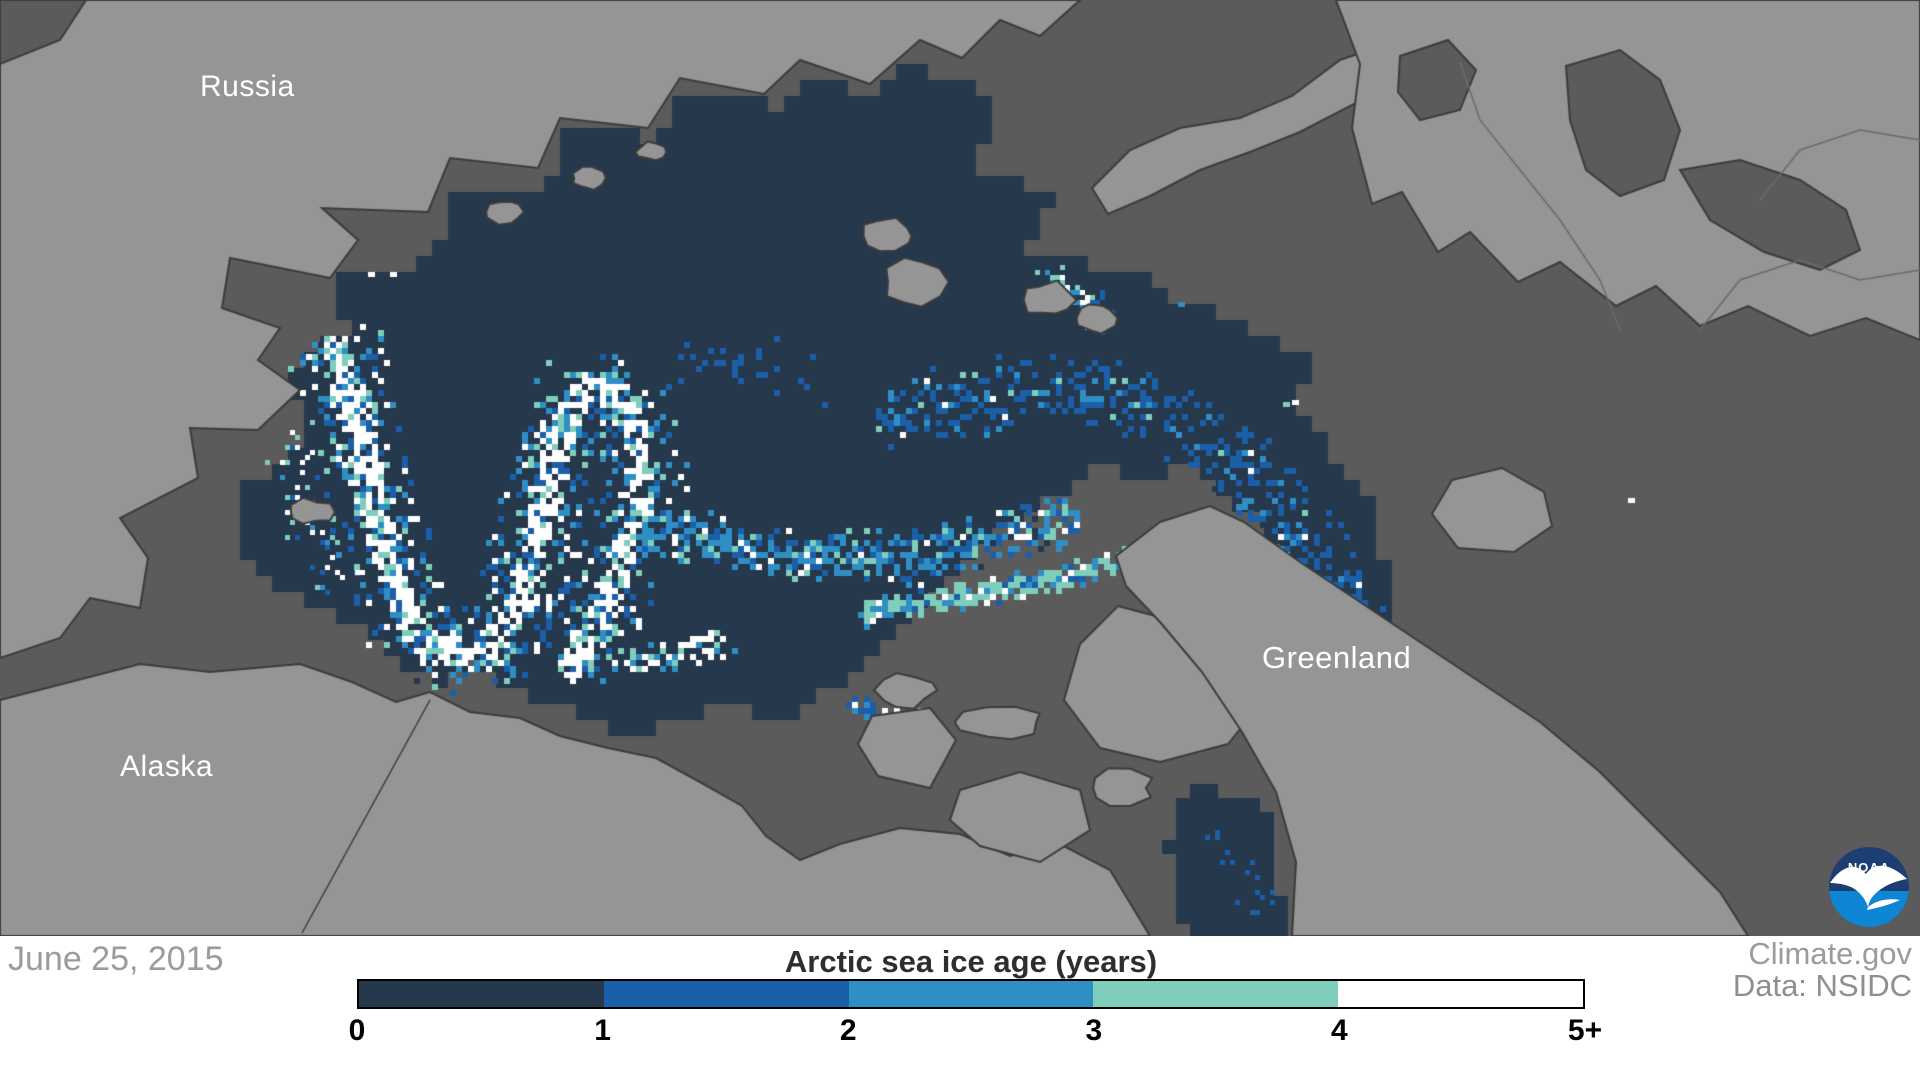  What do you see at coordinates (971, 961) in the screenshot?
I see `legend-title: Arctic sea ice age (years)` at bounding box center [971, 961].